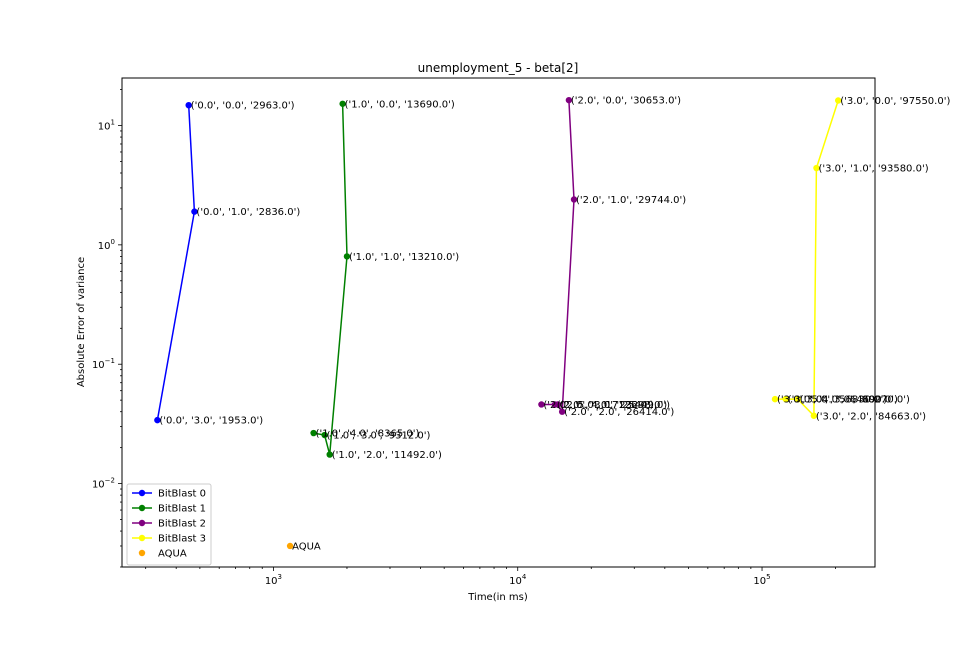 This screenshot has width=972, height=648. I want to click on point-label: ('0.0', '0.0', '2963.0'), so click(243, 106).